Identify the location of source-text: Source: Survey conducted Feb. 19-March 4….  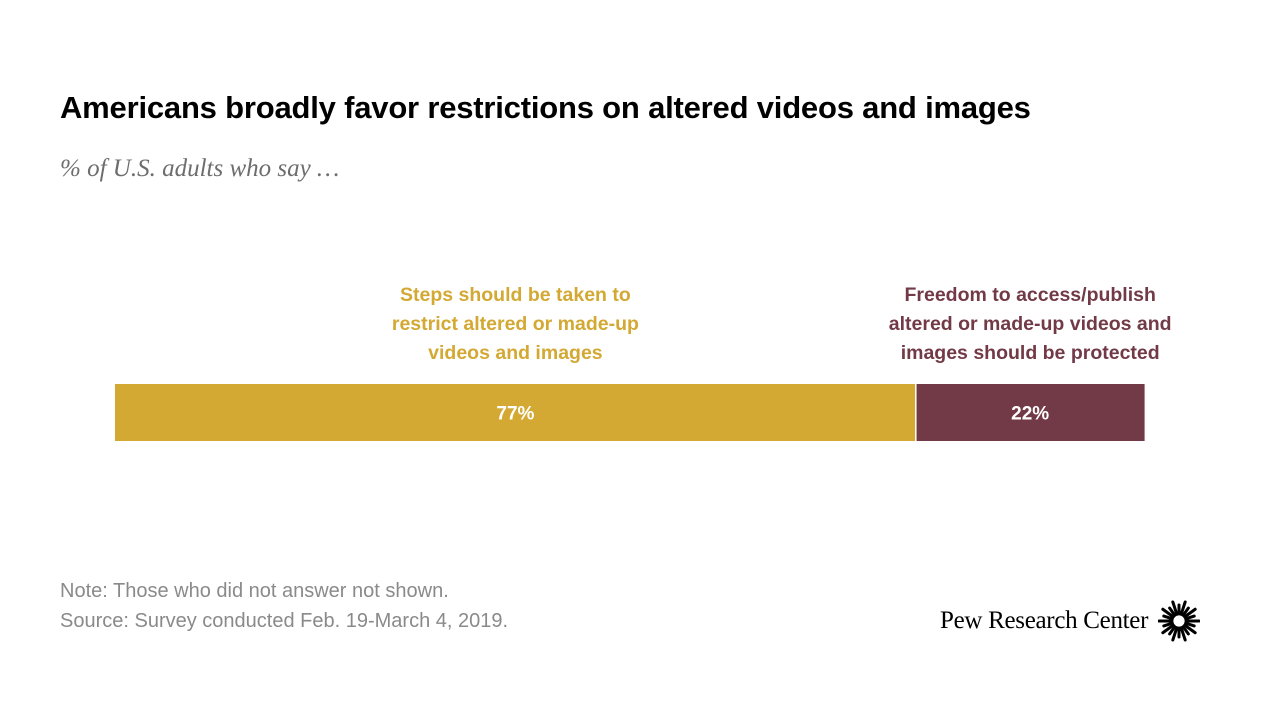
(284, 621).